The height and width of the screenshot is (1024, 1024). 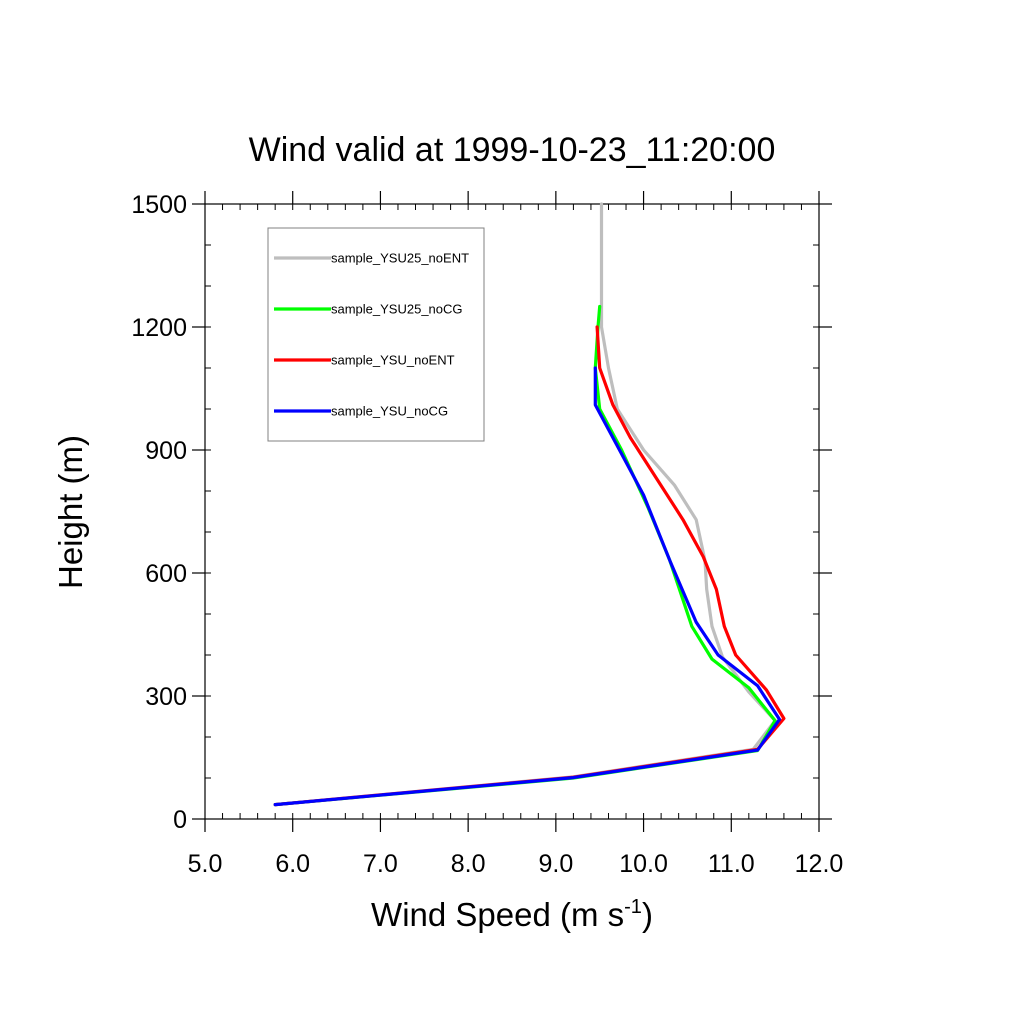 I want to click on legend-label-0: sample_YSU25_noENT, so click(x=400, y=258).